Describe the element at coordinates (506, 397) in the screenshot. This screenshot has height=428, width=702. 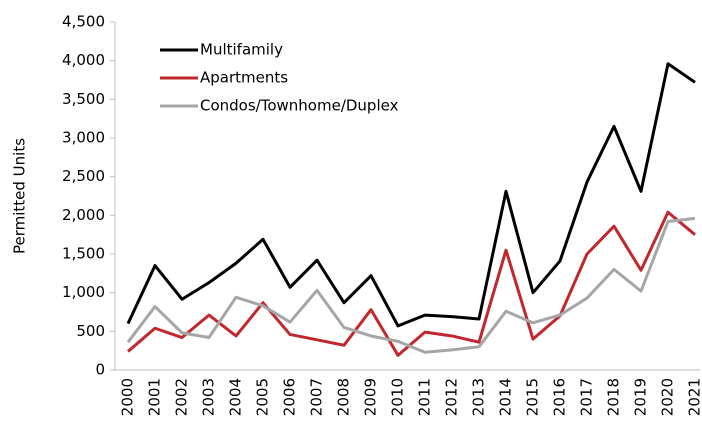
I see `x-tick-label: 2014` at that location.